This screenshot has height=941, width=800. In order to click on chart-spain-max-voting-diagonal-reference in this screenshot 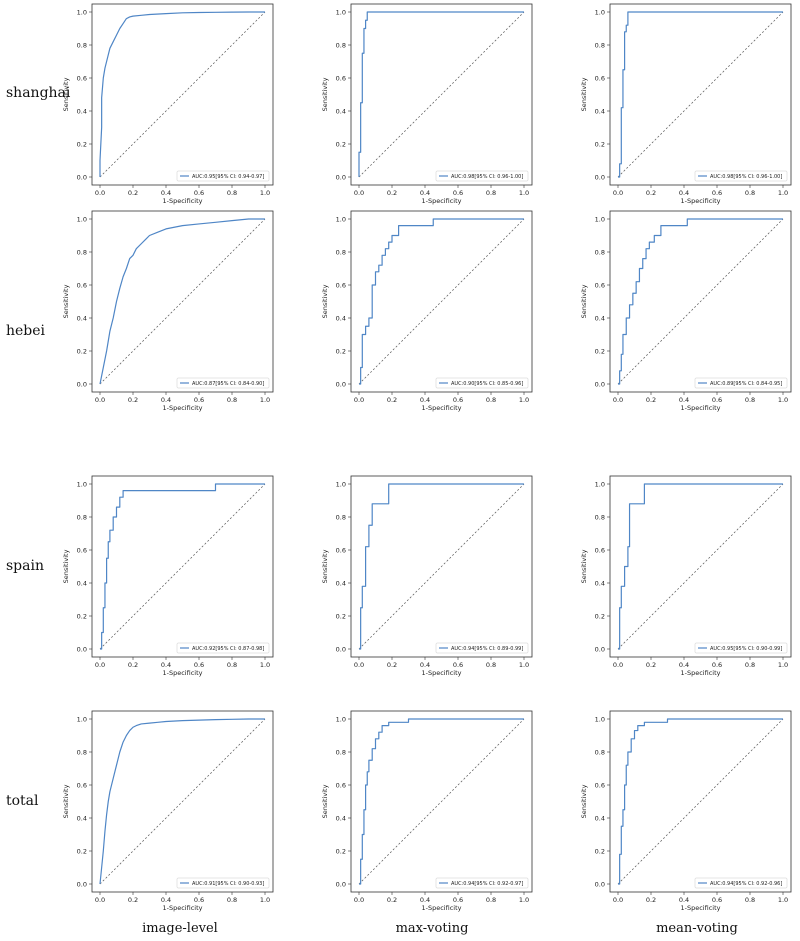, I will do `click(441, 566)`.